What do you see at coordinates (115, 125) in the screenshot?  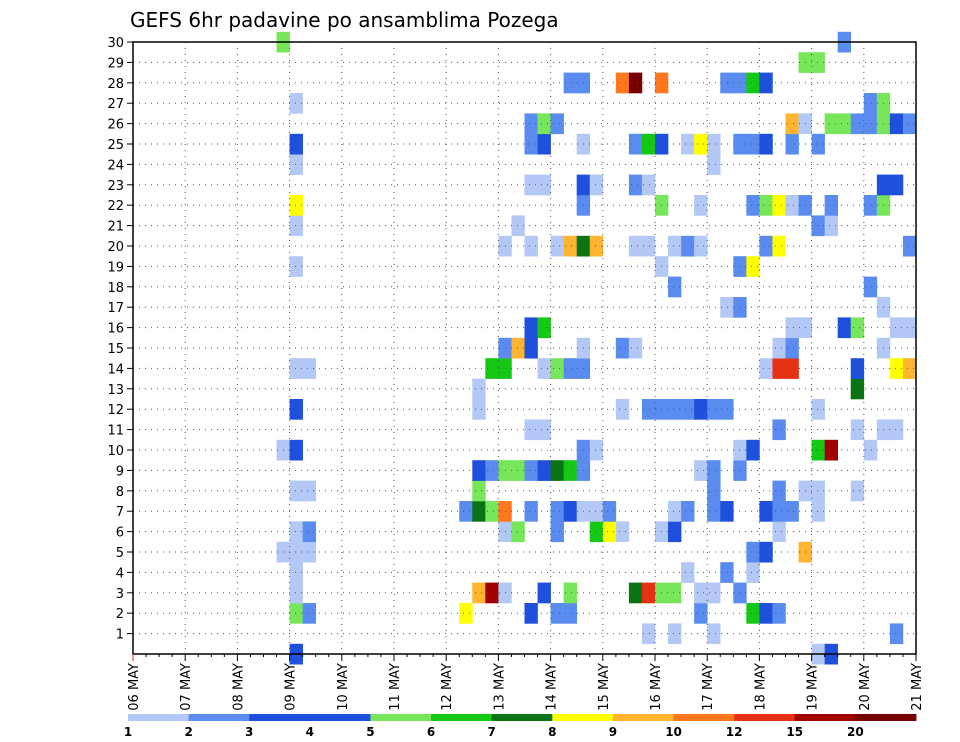 I see `y-tick-label: 26` at bounding box center [115, 125].